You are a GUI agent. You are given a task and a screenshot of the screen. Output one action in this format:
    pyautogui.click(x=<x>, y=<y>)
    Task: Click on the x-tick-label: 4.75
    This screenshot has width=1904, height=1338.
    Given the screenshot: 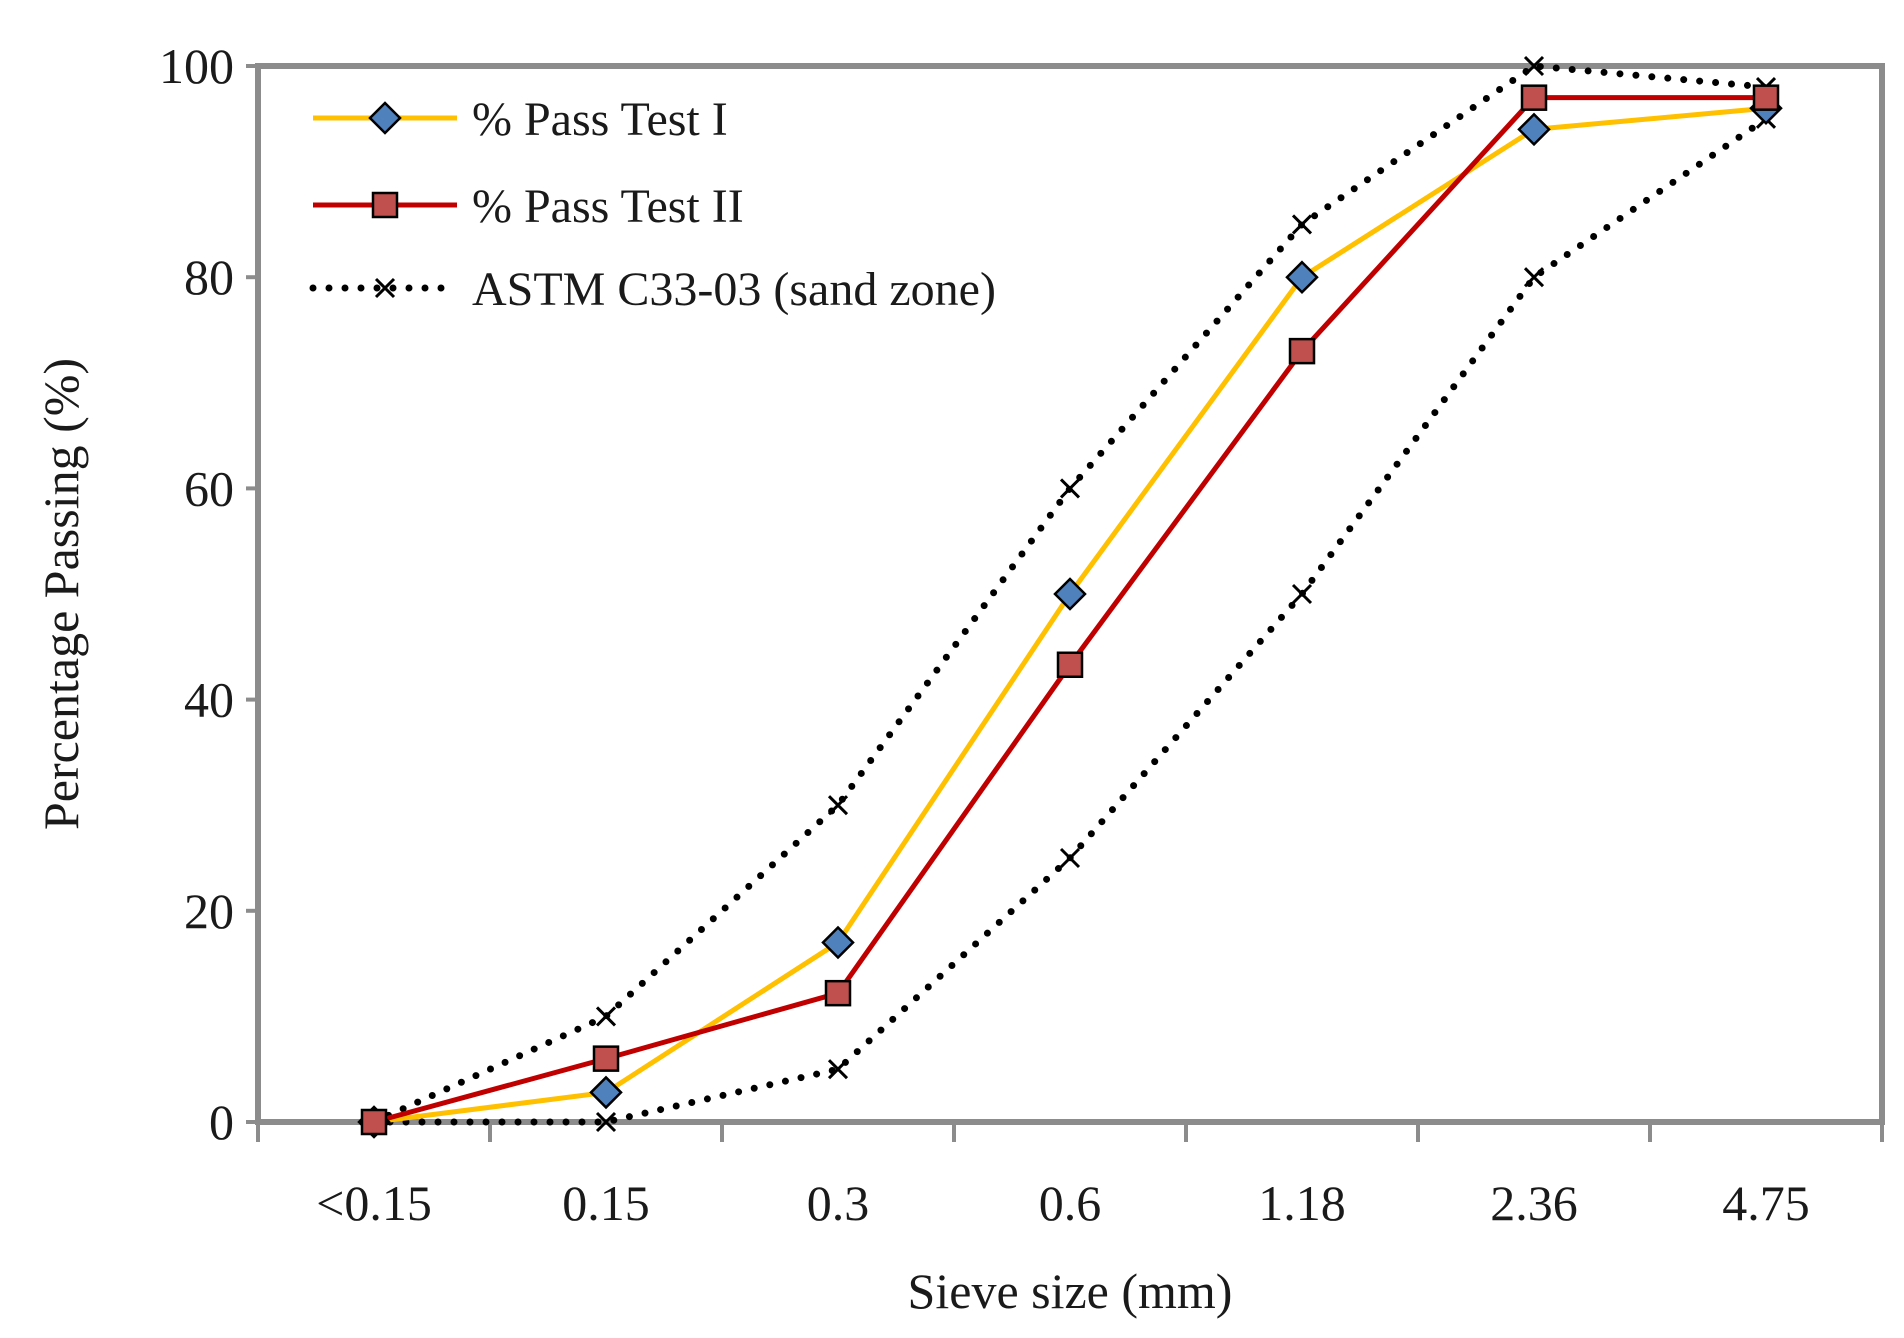 What is the action you would take?
    pyautogui.click(x=1766, y=1203)
    